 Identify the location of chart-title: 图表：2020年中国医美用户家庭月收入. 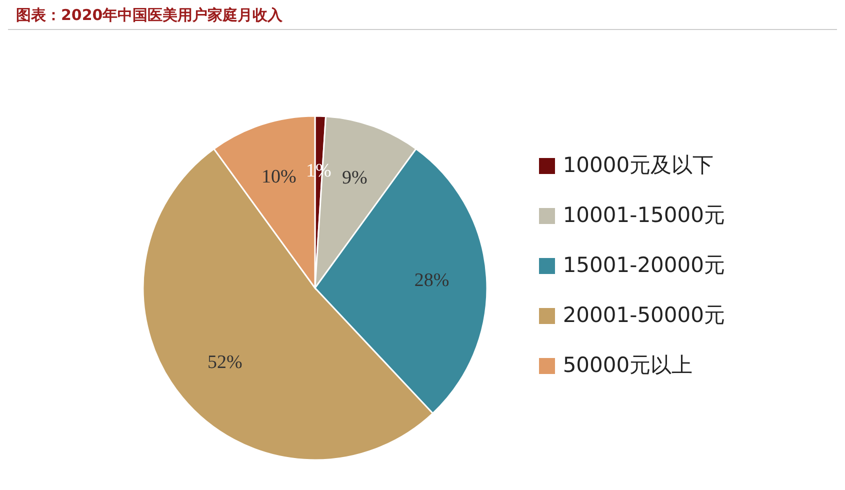
(422, 15).